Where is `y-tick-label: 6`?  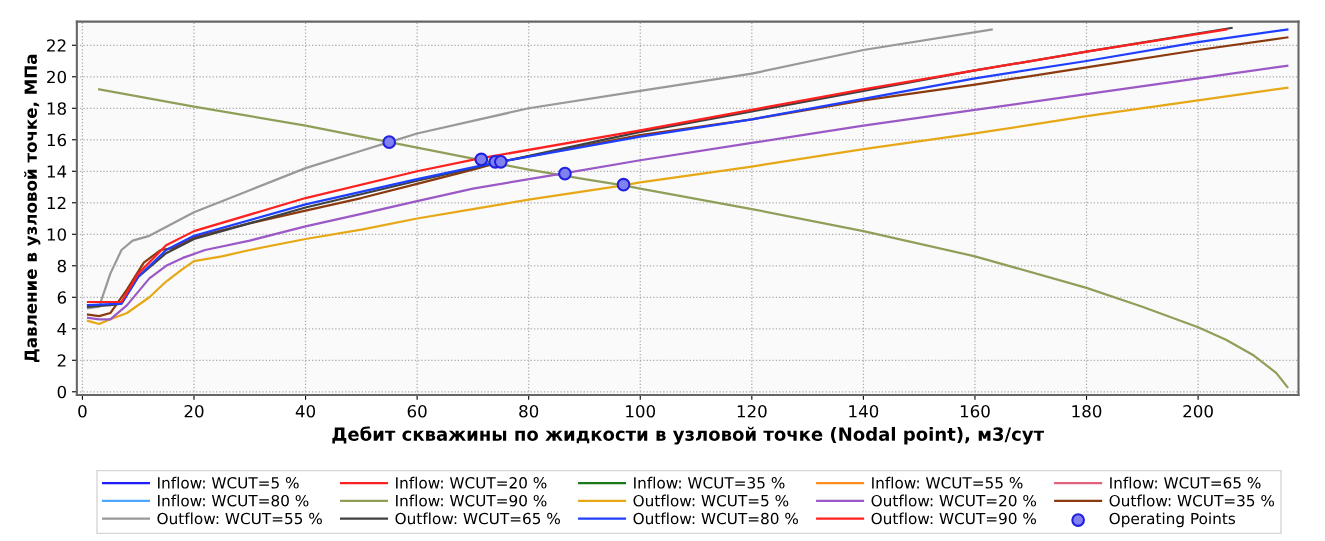 y-tick-label: 6 is located at coordinates (62, 297).